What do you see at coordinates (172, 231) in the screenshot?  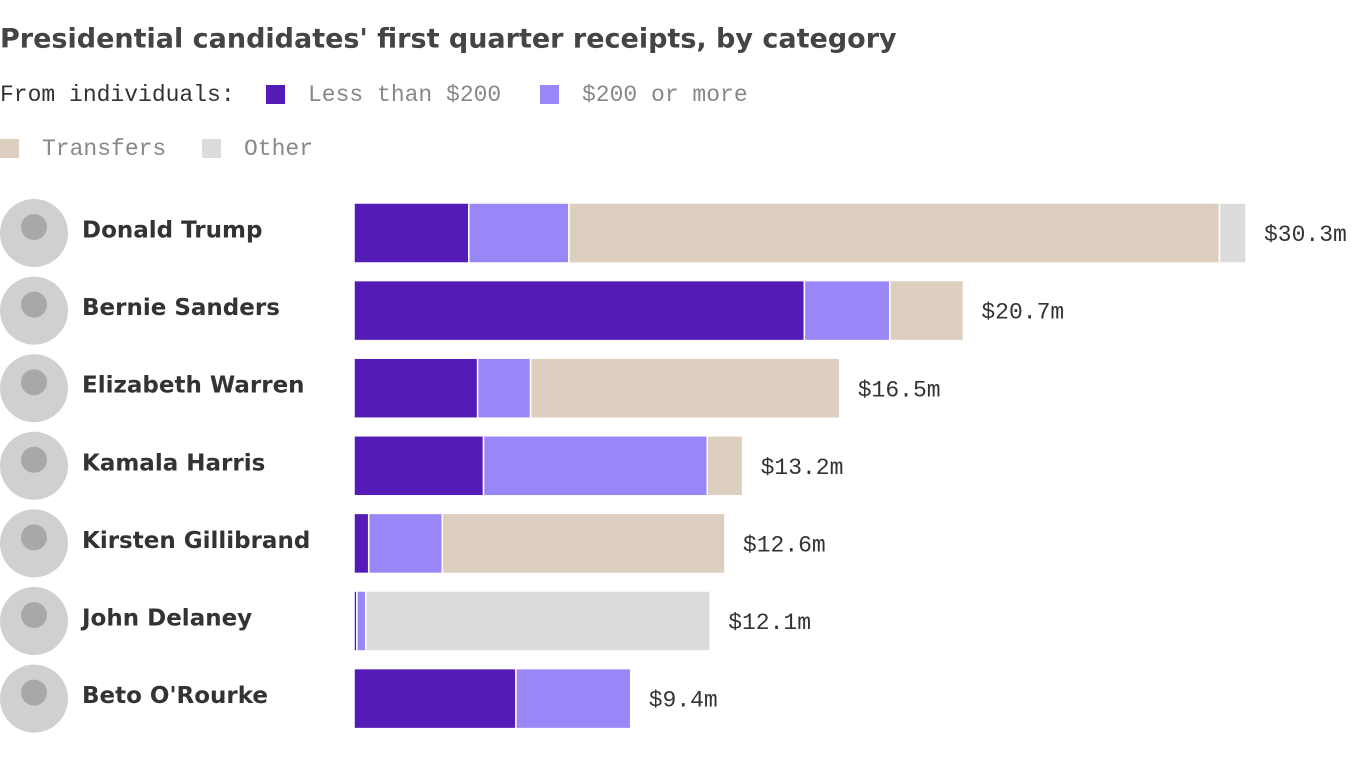 I see `candidate-name: Donald Trump` at bounding box center [172, 231].